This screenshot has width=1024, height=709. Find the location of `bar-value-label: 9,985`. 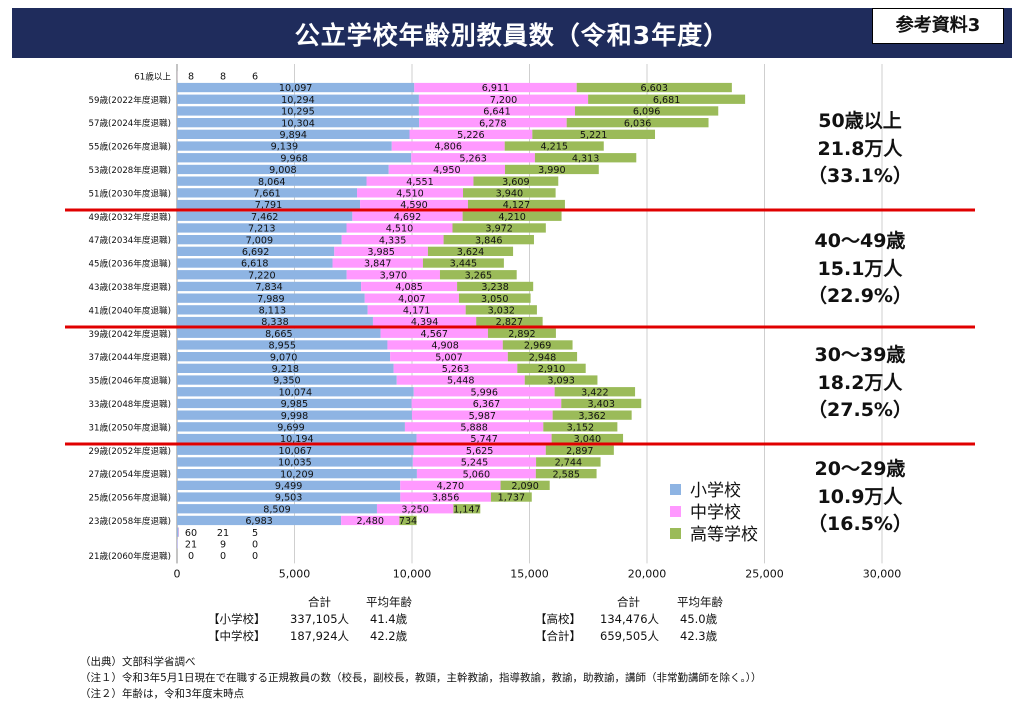

bar-value-label: 9,985 is located at coordinates (294, 404).